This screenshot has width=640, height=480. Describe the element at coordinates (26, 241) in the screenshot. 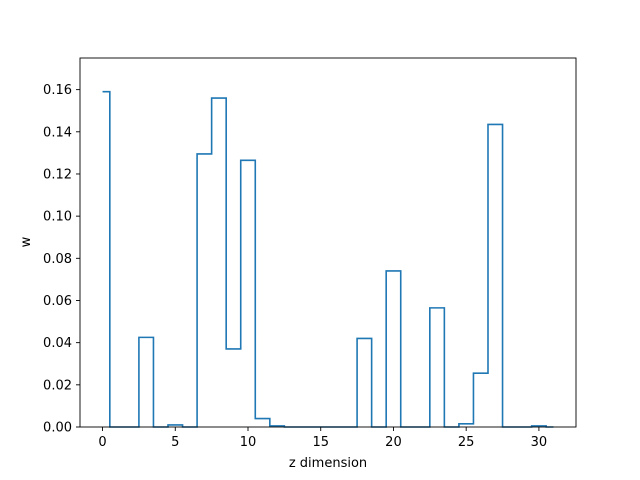

I see `y-axis-label: w` at that location.